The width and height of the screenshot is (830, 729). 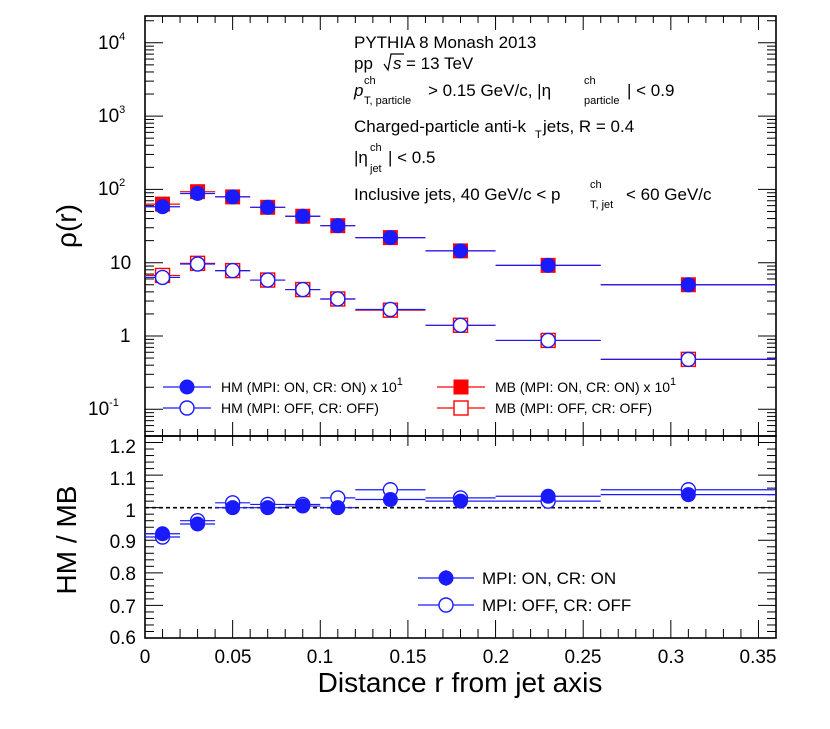 What do you see at coordinates (320, 657) in the screenshot?
I see `x-tick-0-1: 0.1` at bounding box center [320, 657].